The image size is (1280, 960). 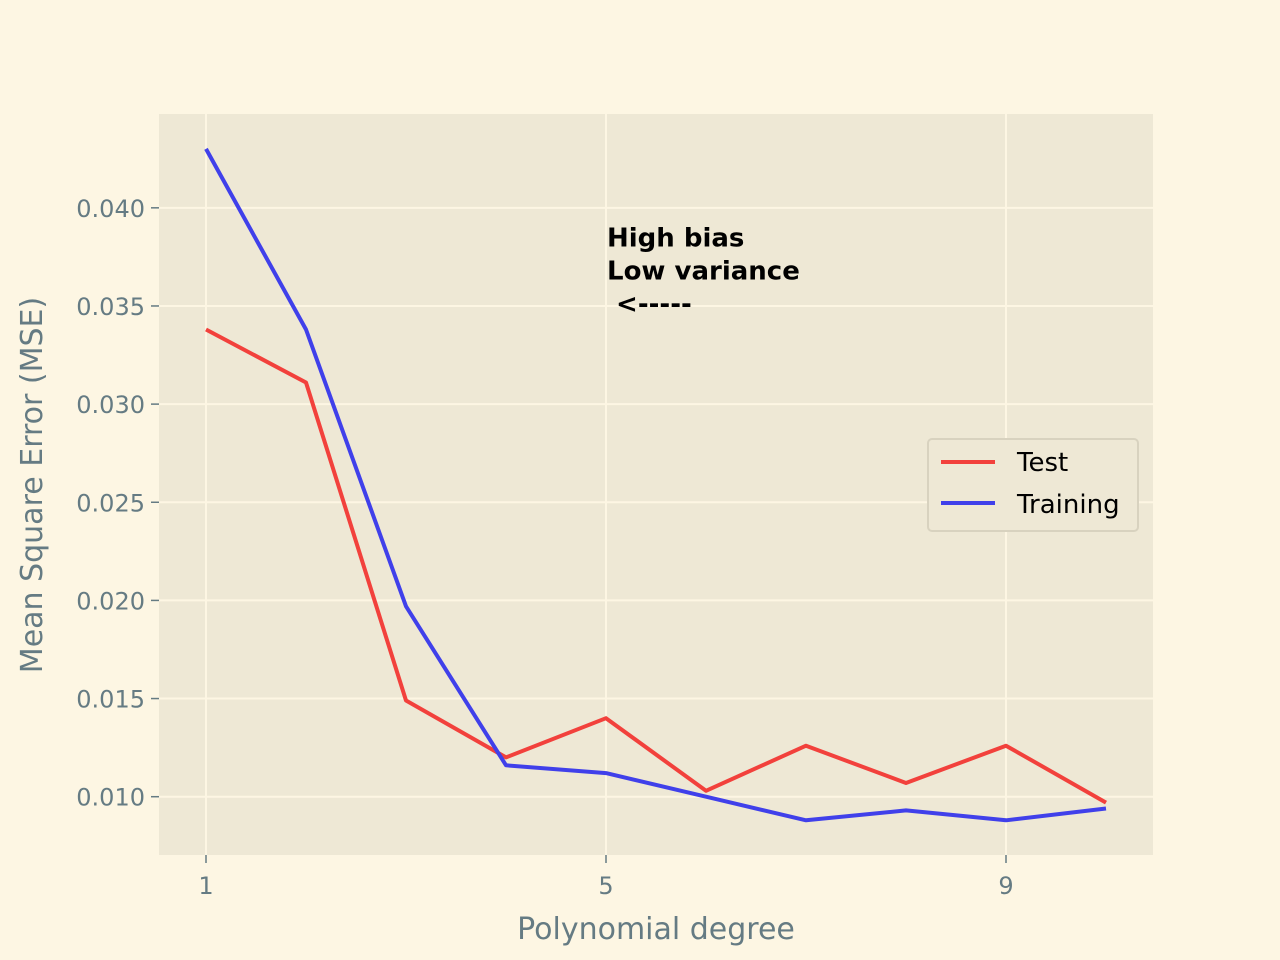 I want to click on y-tick-label: 0.010, so click(x=110, y=798).